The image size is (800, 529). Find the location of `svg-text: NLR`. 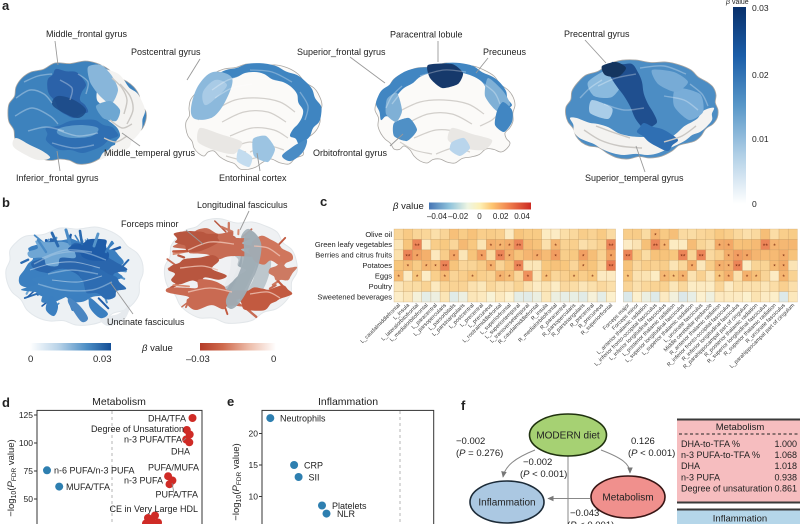

svg-text: NLR is located at coordinates (346, 514).